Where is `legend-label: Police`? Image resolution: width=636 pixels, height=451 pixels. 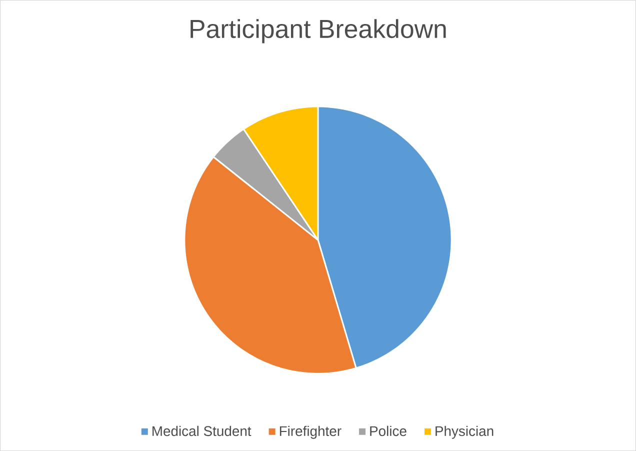
legend-label: Police is located at coordinates (388, 431).